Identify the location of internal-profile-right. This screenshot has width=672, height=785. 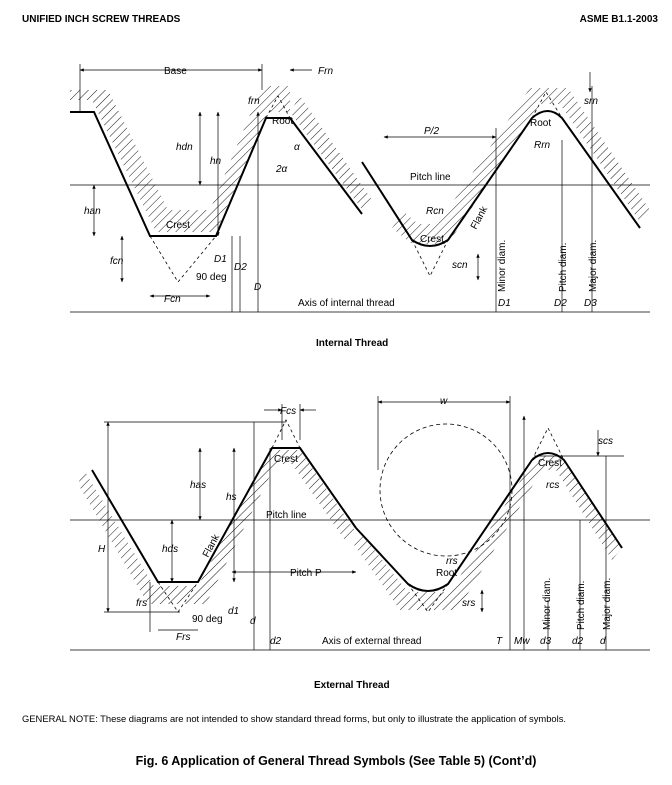
(501, 178).